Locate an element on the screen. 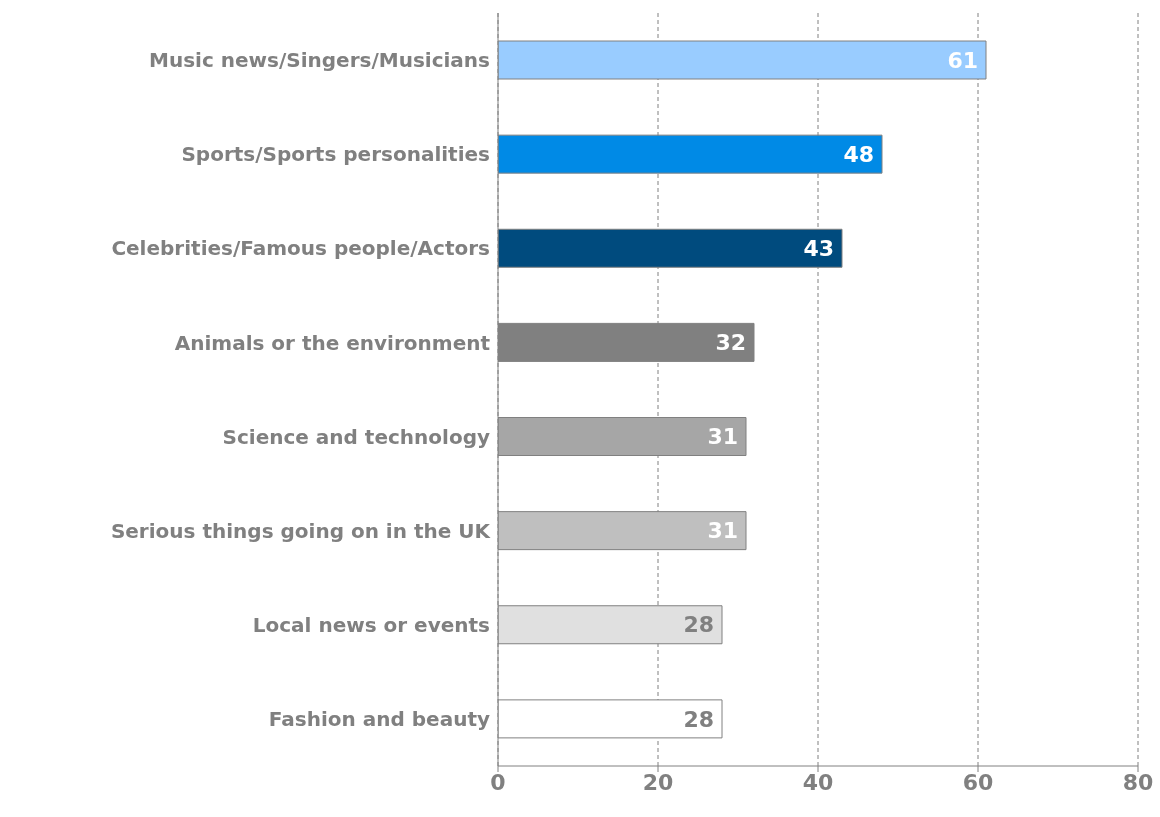 The width and height of the screenshot is (1160, 817). y-tick-label: Music news/Singers/Musicians is located at coordinates (319, 60).